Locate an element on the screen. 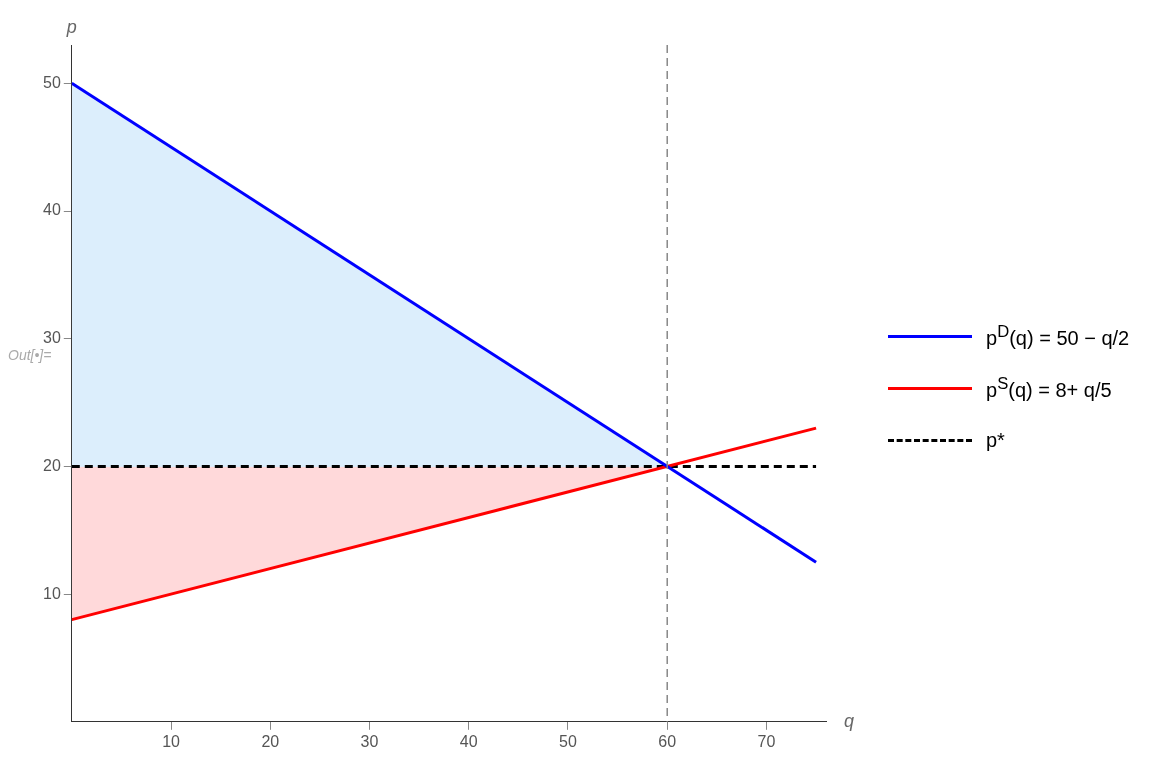  y-tick-label: 40 is located at coordinates (52, 210).